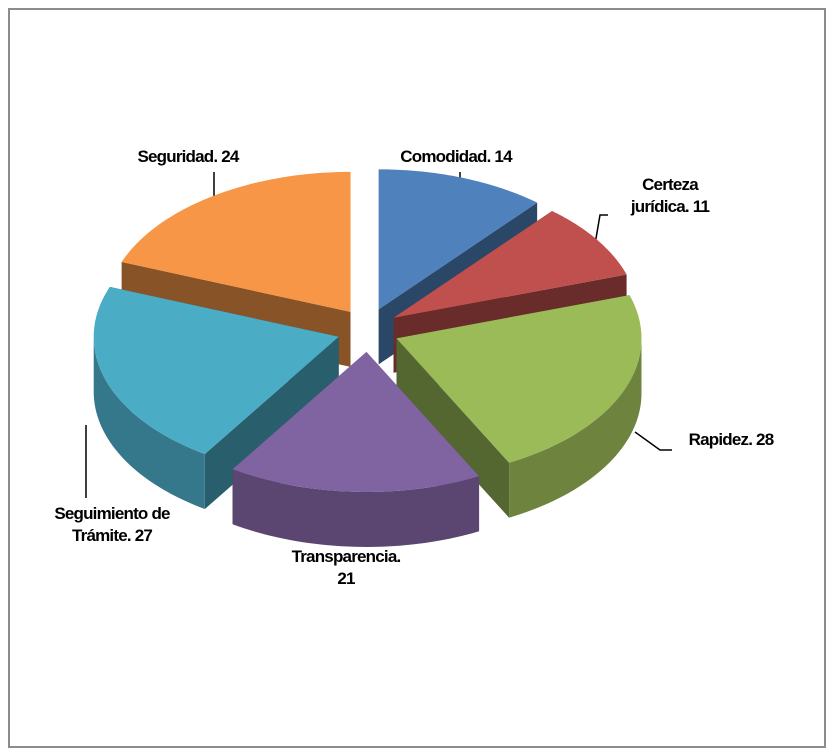  I want to click on data-label: Certeza jurídica. 11, so click(670, 195).